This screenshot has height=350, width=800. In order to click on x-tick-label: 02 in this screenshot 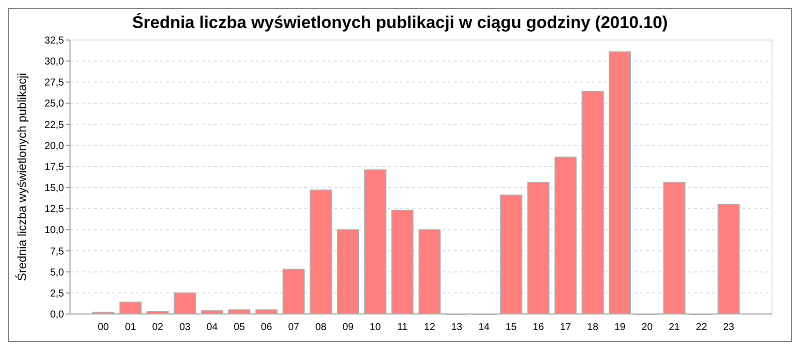, I will do `click(158, 327)`.